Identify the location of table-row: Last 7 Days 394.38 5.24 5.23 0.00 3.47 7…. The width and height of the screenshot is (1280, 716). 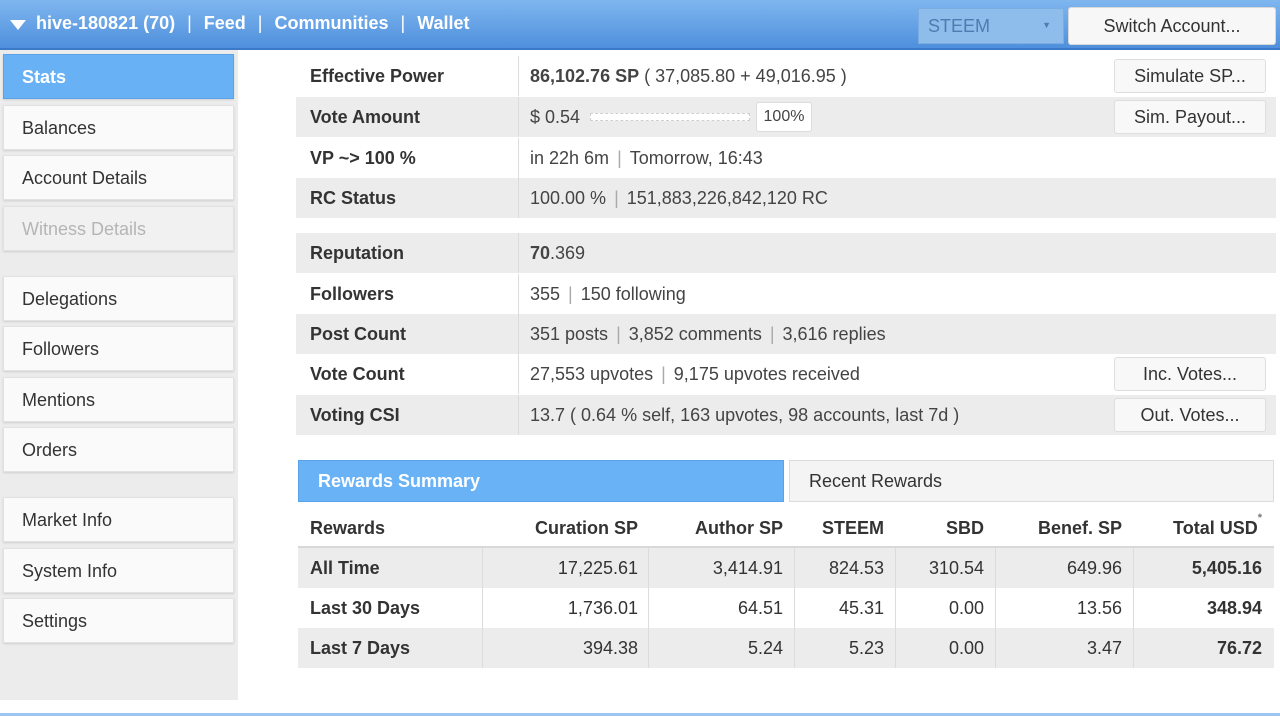
(786, 648).